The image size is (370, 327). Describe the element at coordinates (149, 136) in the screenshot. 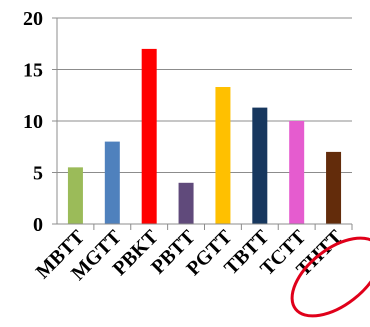

I see `bar-pbkt` at that location.